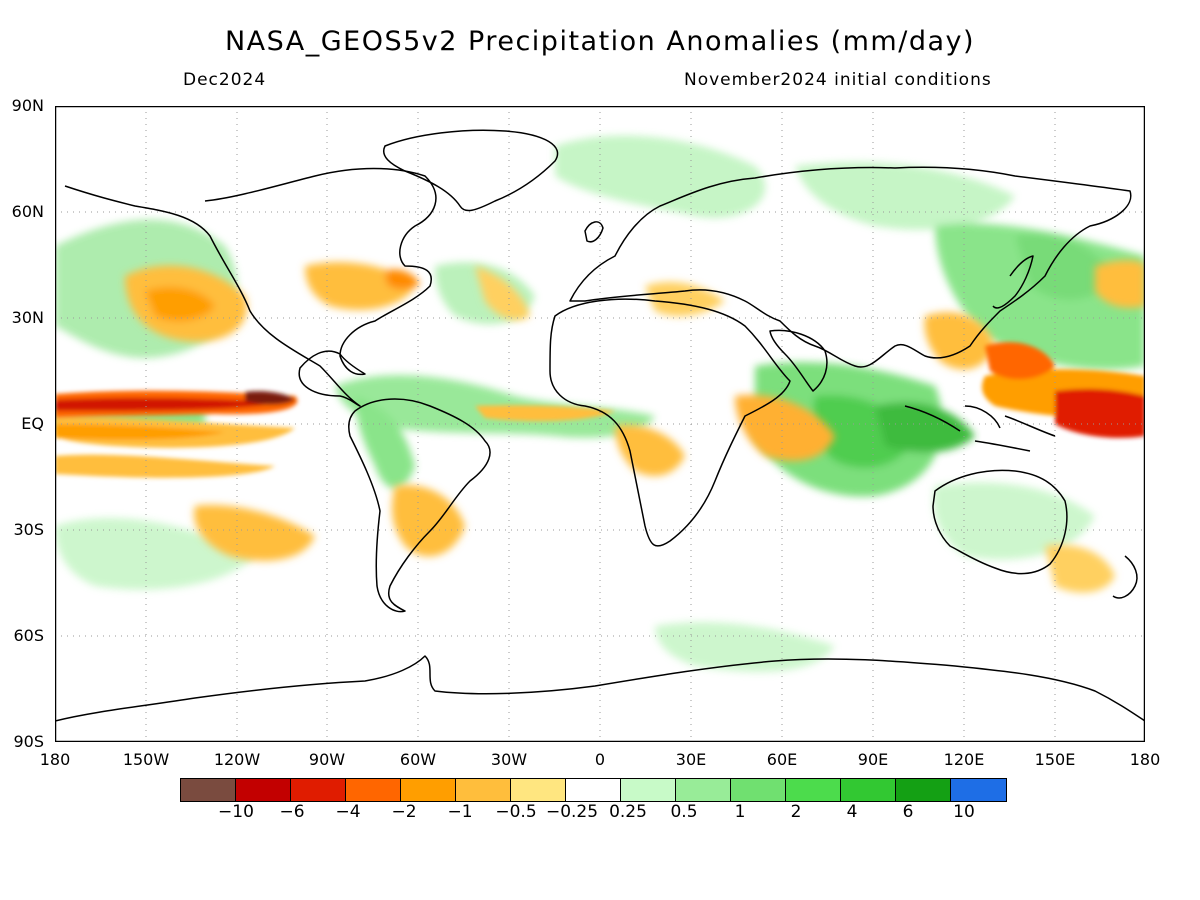 Image resolution: width=1200 pixels, height=900 pixels. What do you see at coordinates (852, 812) in the screenshot?
I see `colorbar-label: 4` at bounding box center [852, 812].